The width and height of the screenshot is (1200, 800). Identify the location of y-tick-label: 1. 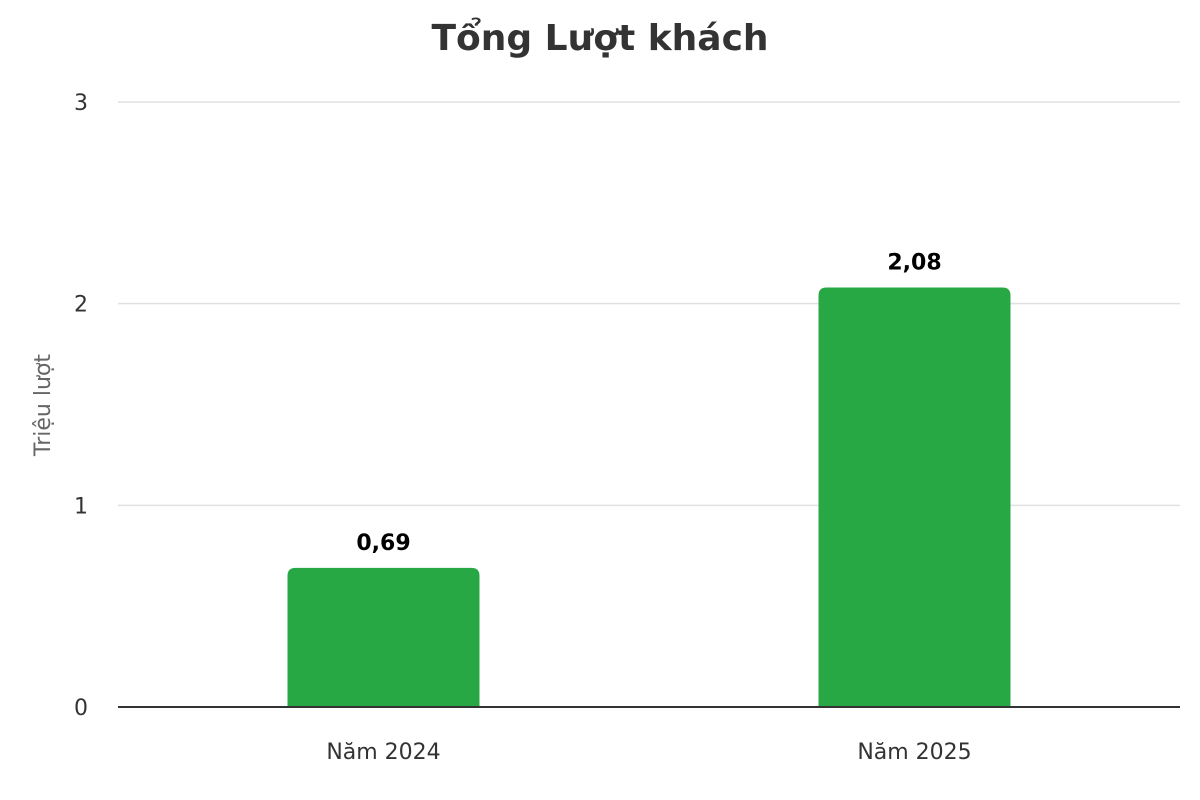
(81, 506).